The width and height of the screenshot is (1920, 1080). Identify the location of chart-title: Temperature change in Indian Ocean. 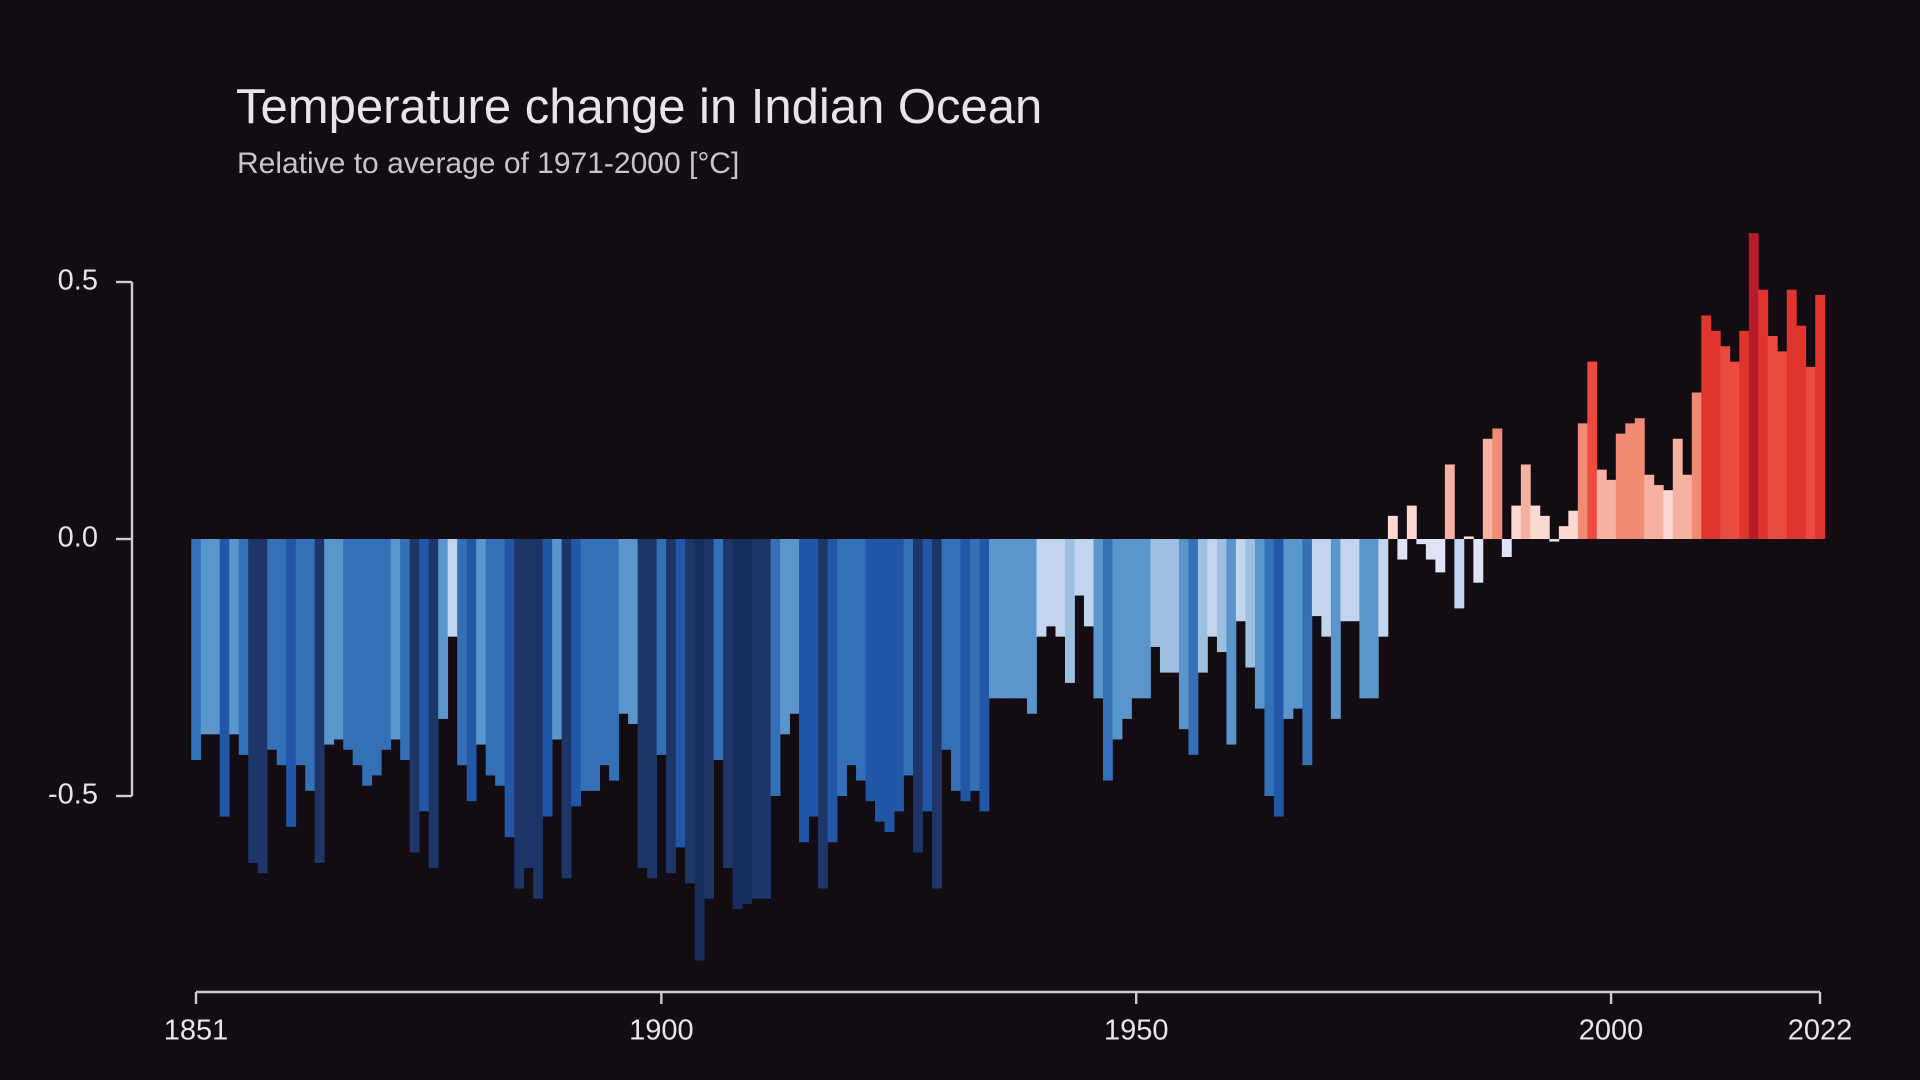
(639, 107).